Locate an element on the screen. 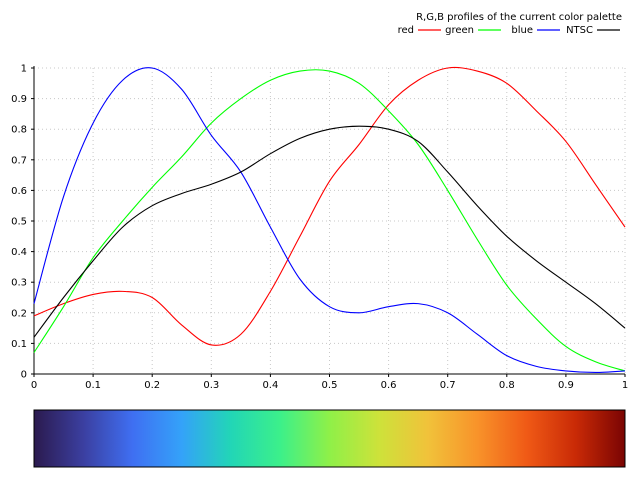 The width and height of the screenshot is (640, 480). y-tick-label: 0 is located at coordinates (24, 375).